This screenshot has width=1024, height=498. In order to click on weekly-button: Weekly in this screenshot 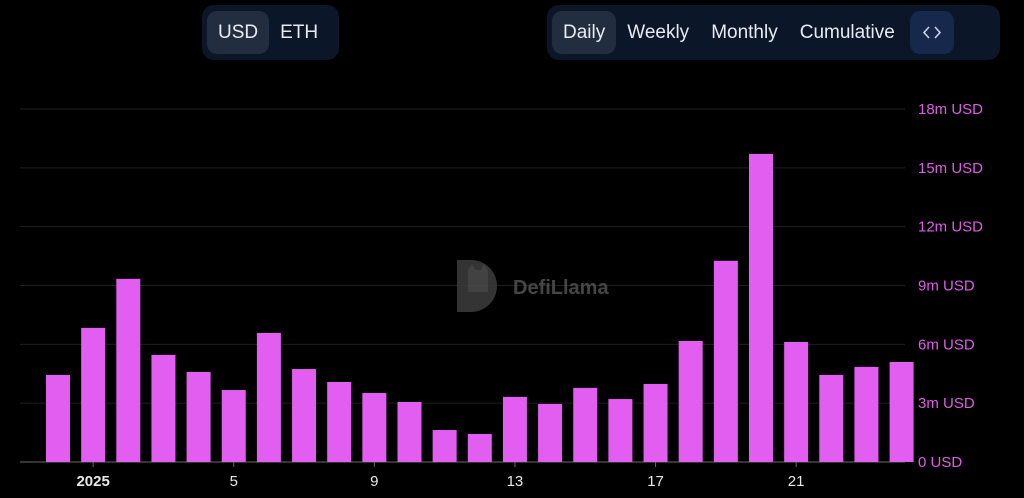, I will do `click(658, 32)`.